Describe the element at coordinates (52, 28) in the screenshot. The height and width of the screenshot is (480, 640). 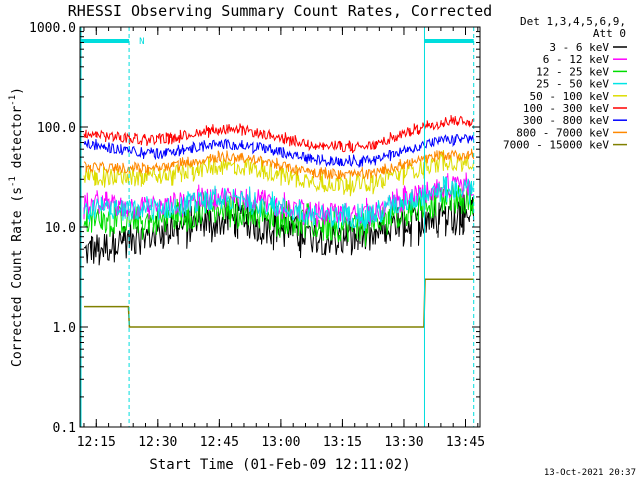
I see `y-tick-label: 1000.0` at that location.